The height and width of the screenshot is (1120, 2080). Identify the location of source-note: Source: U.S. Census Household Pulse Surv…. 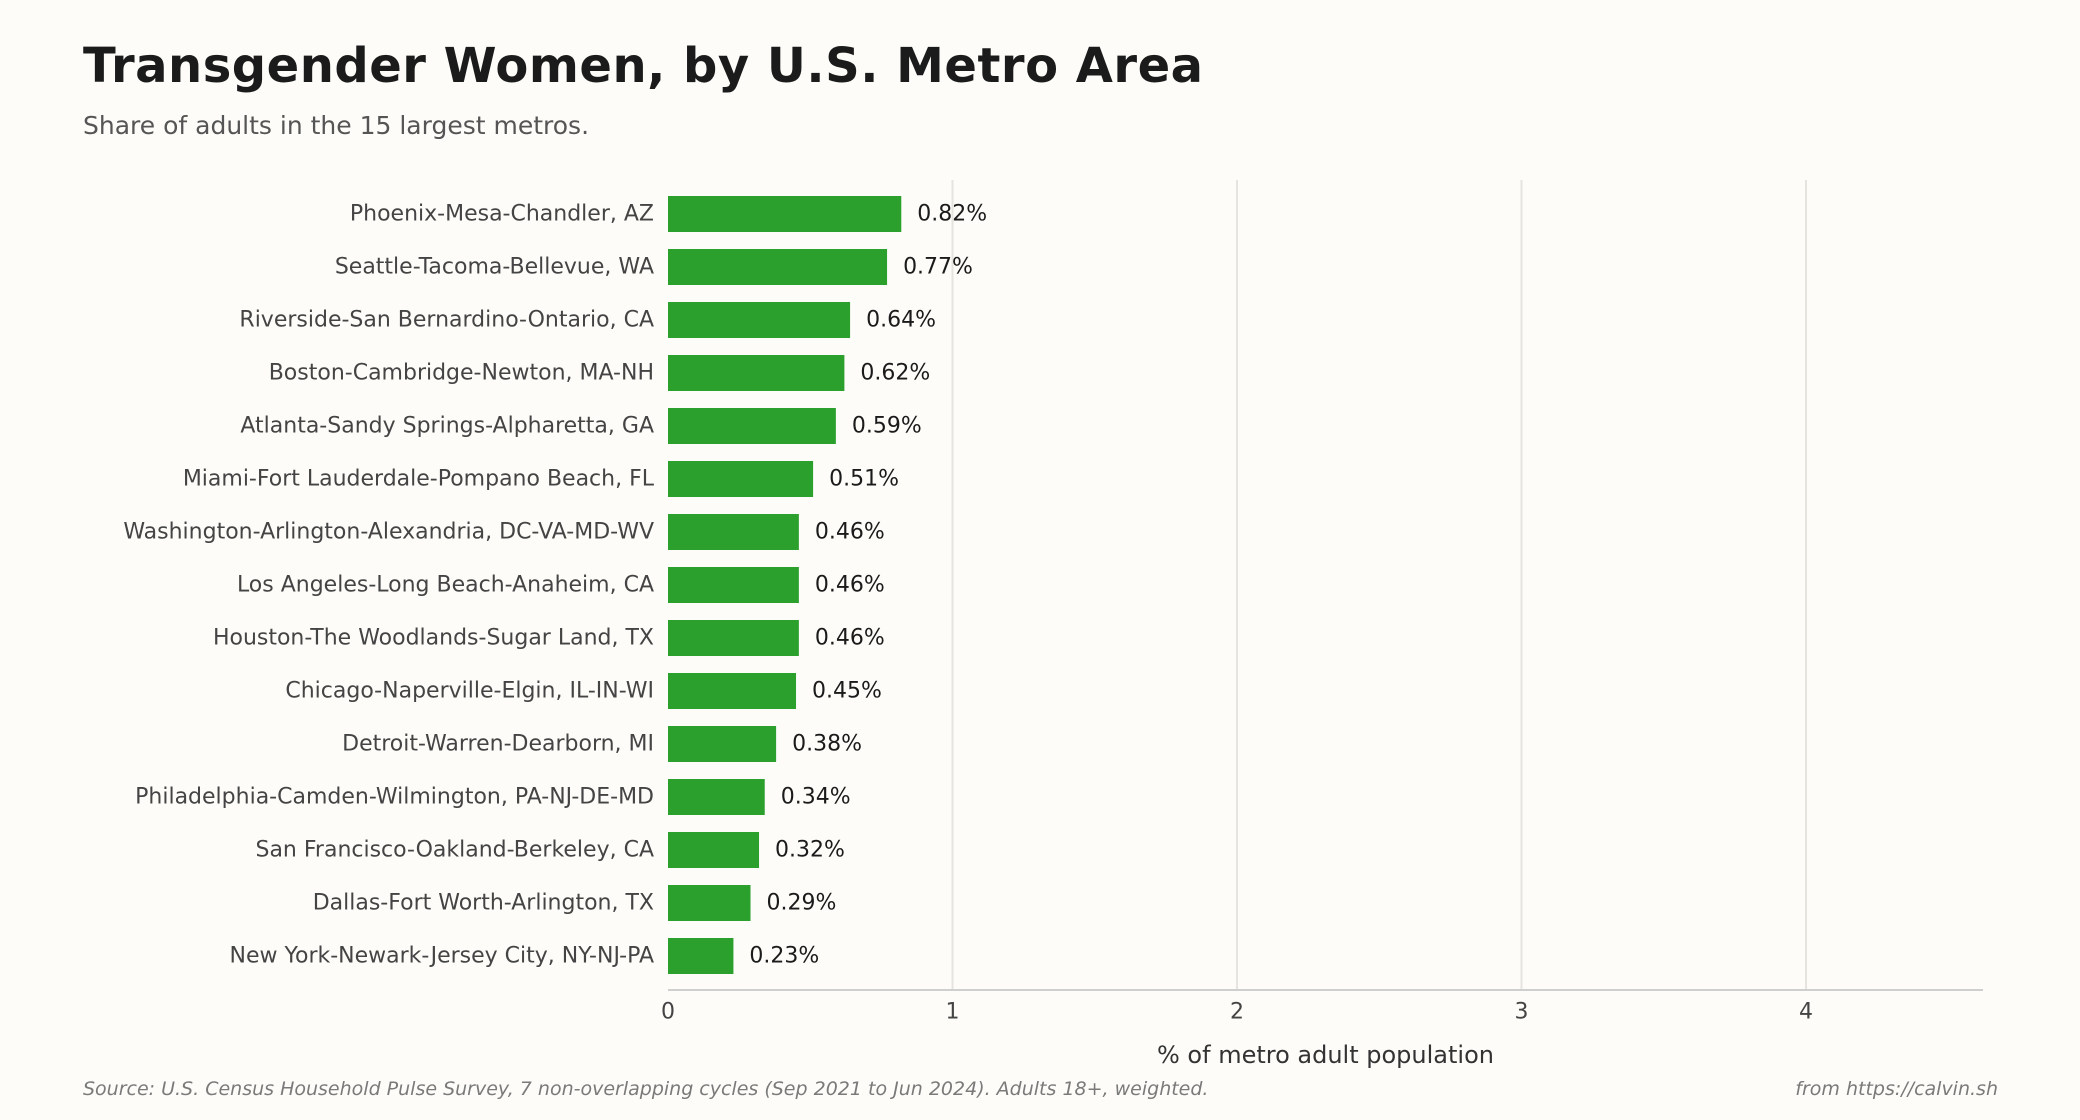
(646, 1089).